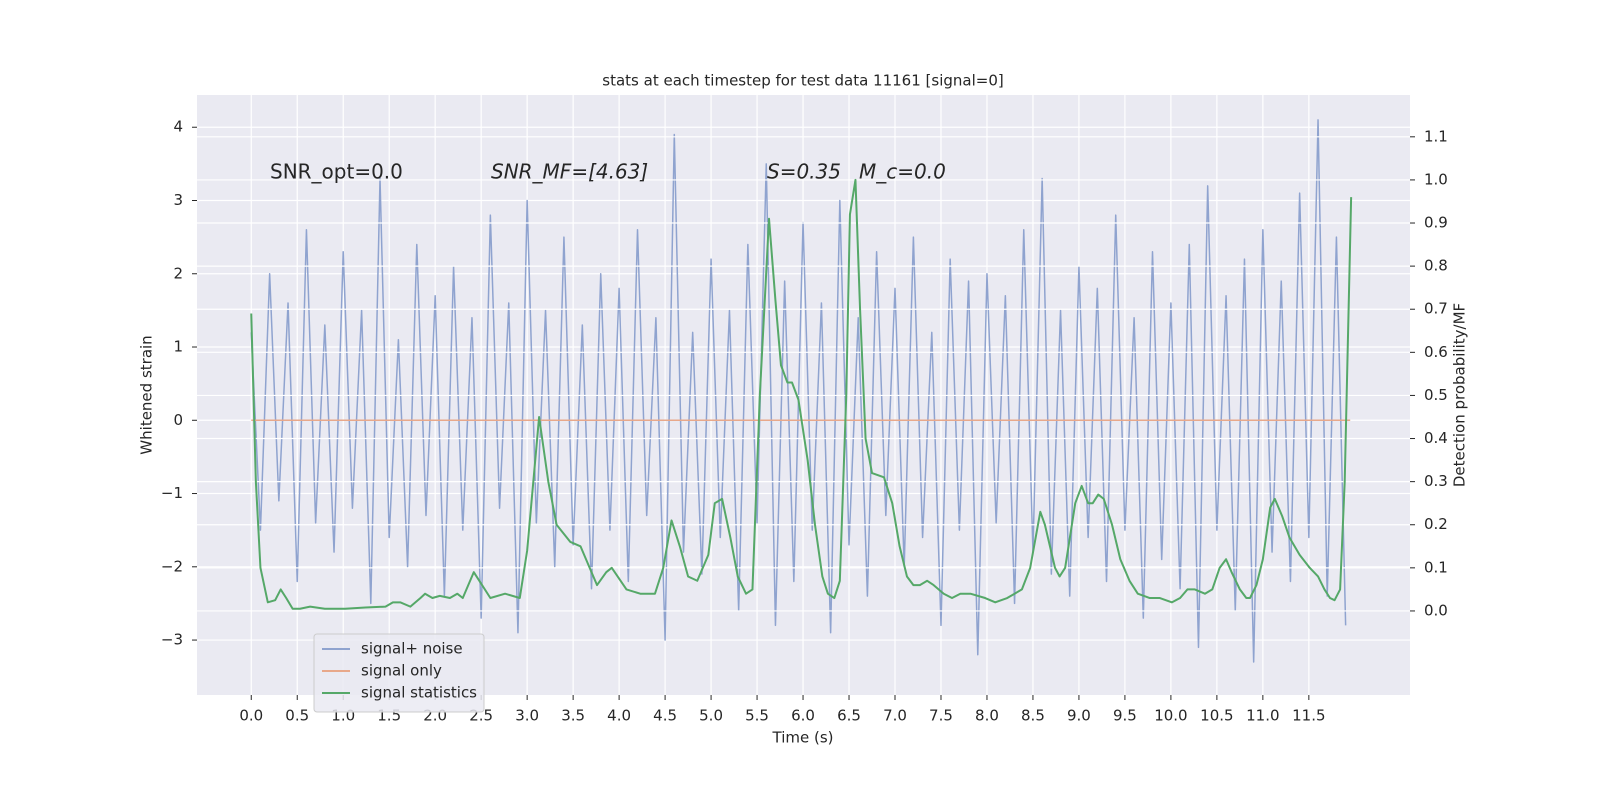 This screenshot has width=1600, height=800. Describe the element at coordinates (803, 738) in the screenshot. I see `x-axis-label: Time (s)` at that location.